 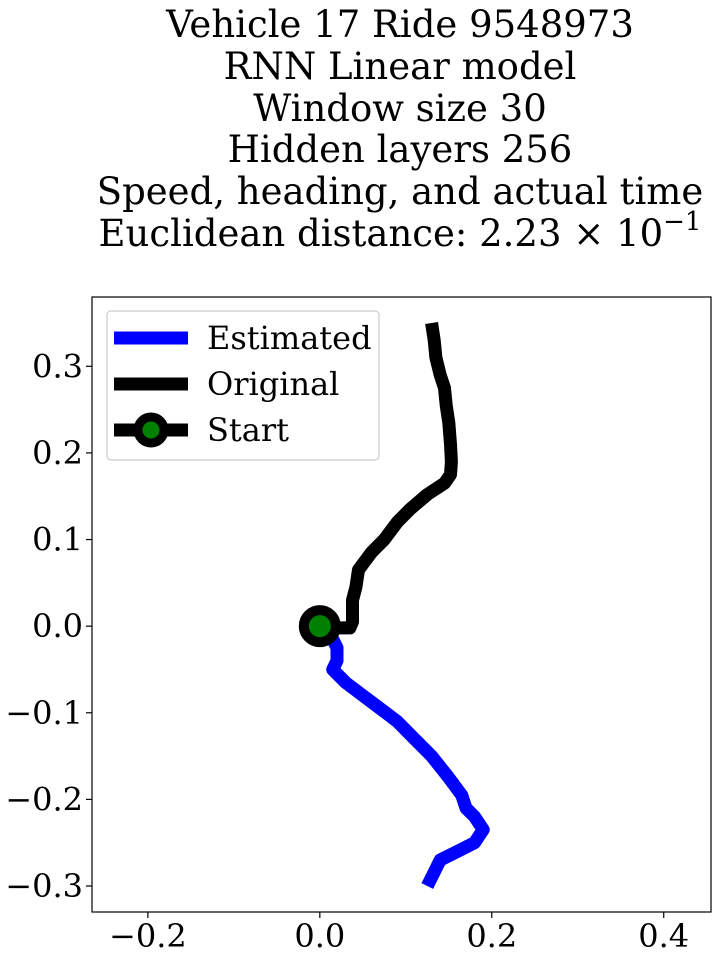 What do you see at coordinates (399, 933) in the screenshot?
I see `x-axis: −0.2 0.0 0.2 0.4` at bounding box center [399, 933].